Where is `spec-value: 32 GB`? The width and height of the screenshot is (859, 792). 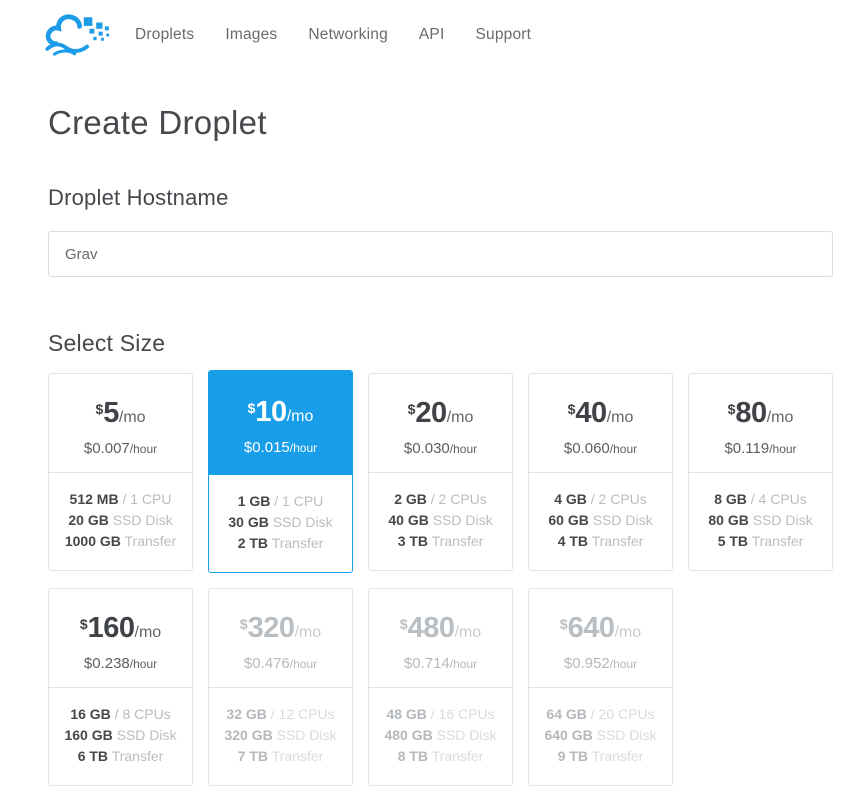
spec-value: 32 GB is located at coordinates (246, 714).